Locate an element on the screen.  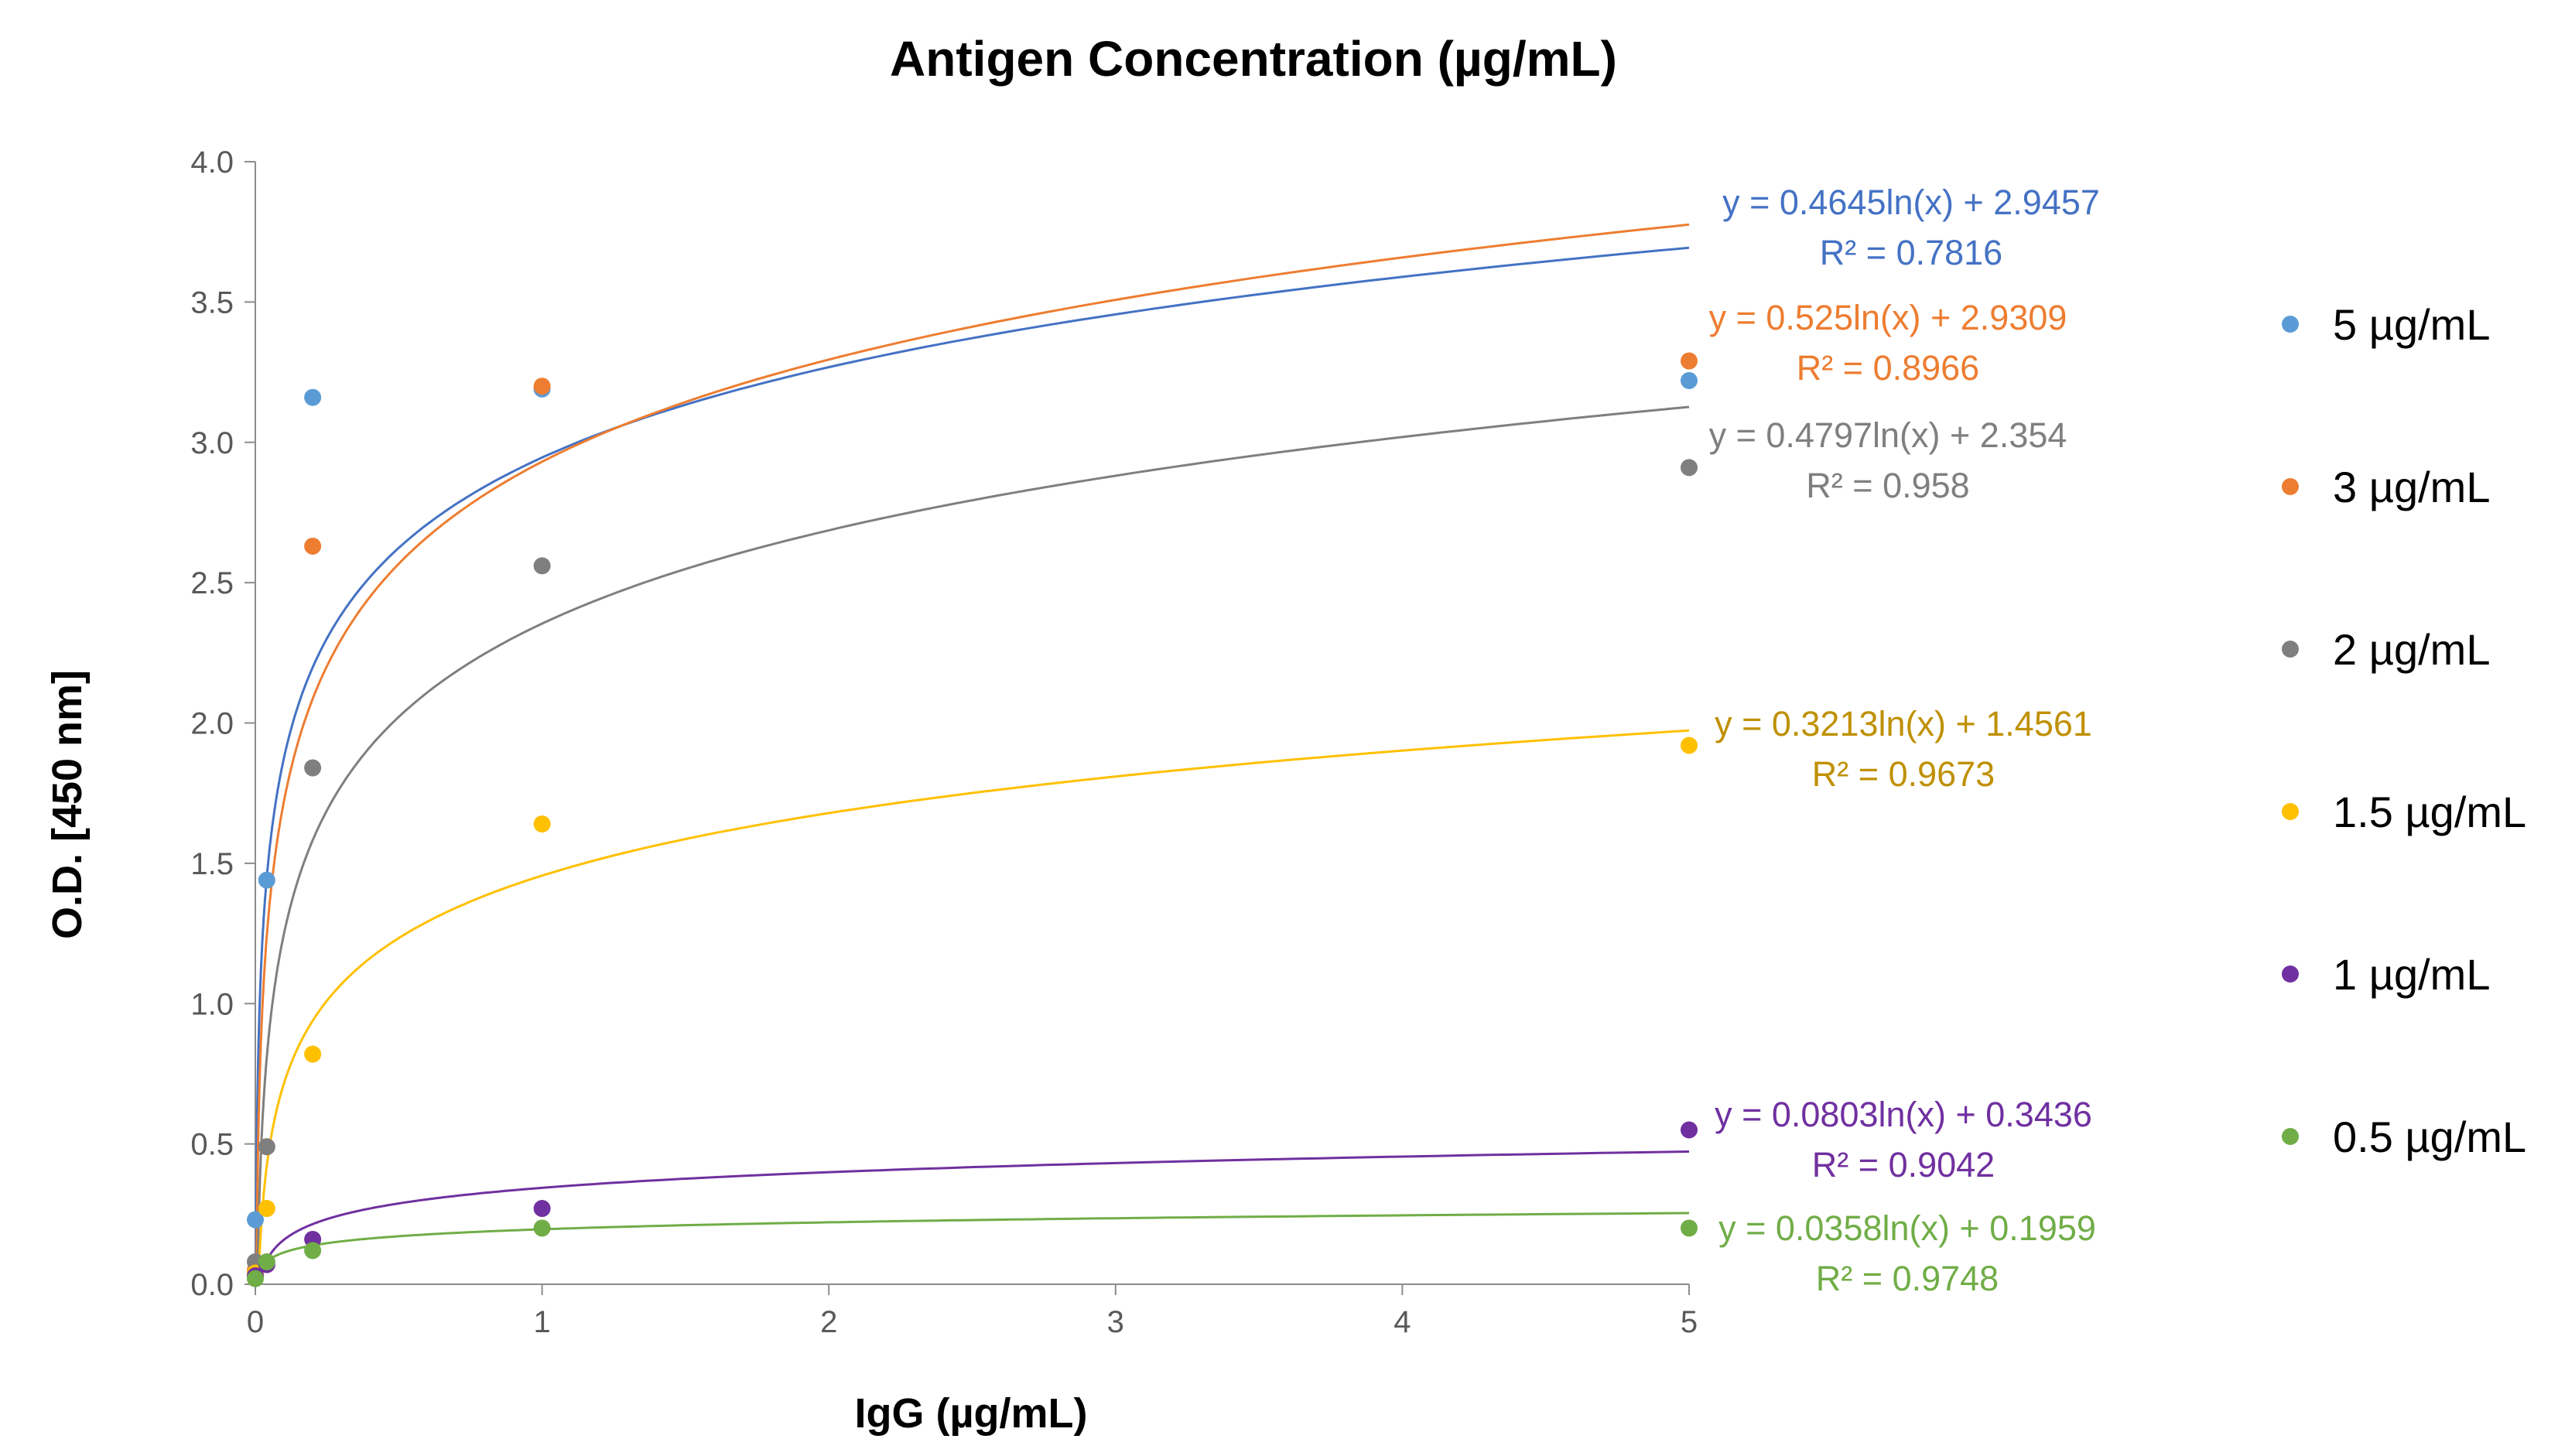
x-tick-label: 2 is located at coordinates (828, 1322).